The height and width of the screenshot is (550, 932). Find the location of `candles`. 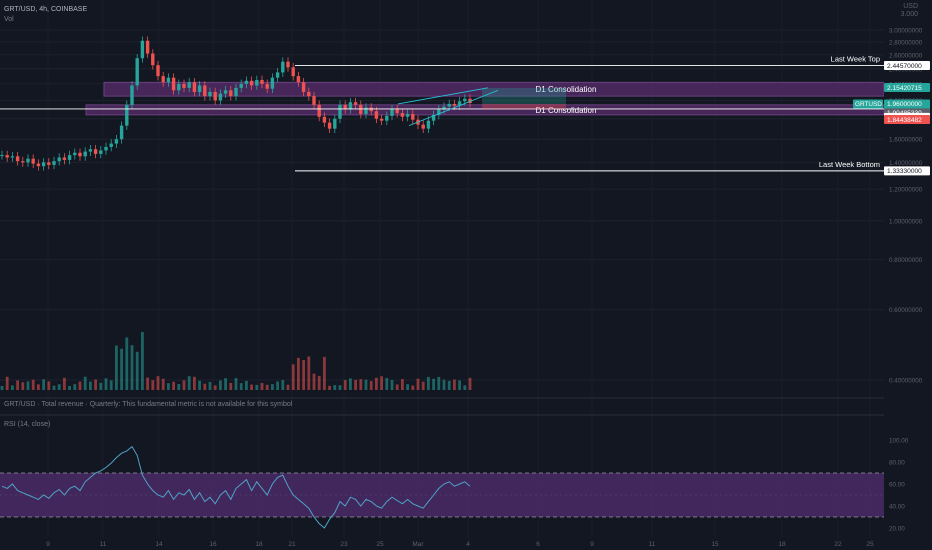

candles is located at coordinates (236, 103).